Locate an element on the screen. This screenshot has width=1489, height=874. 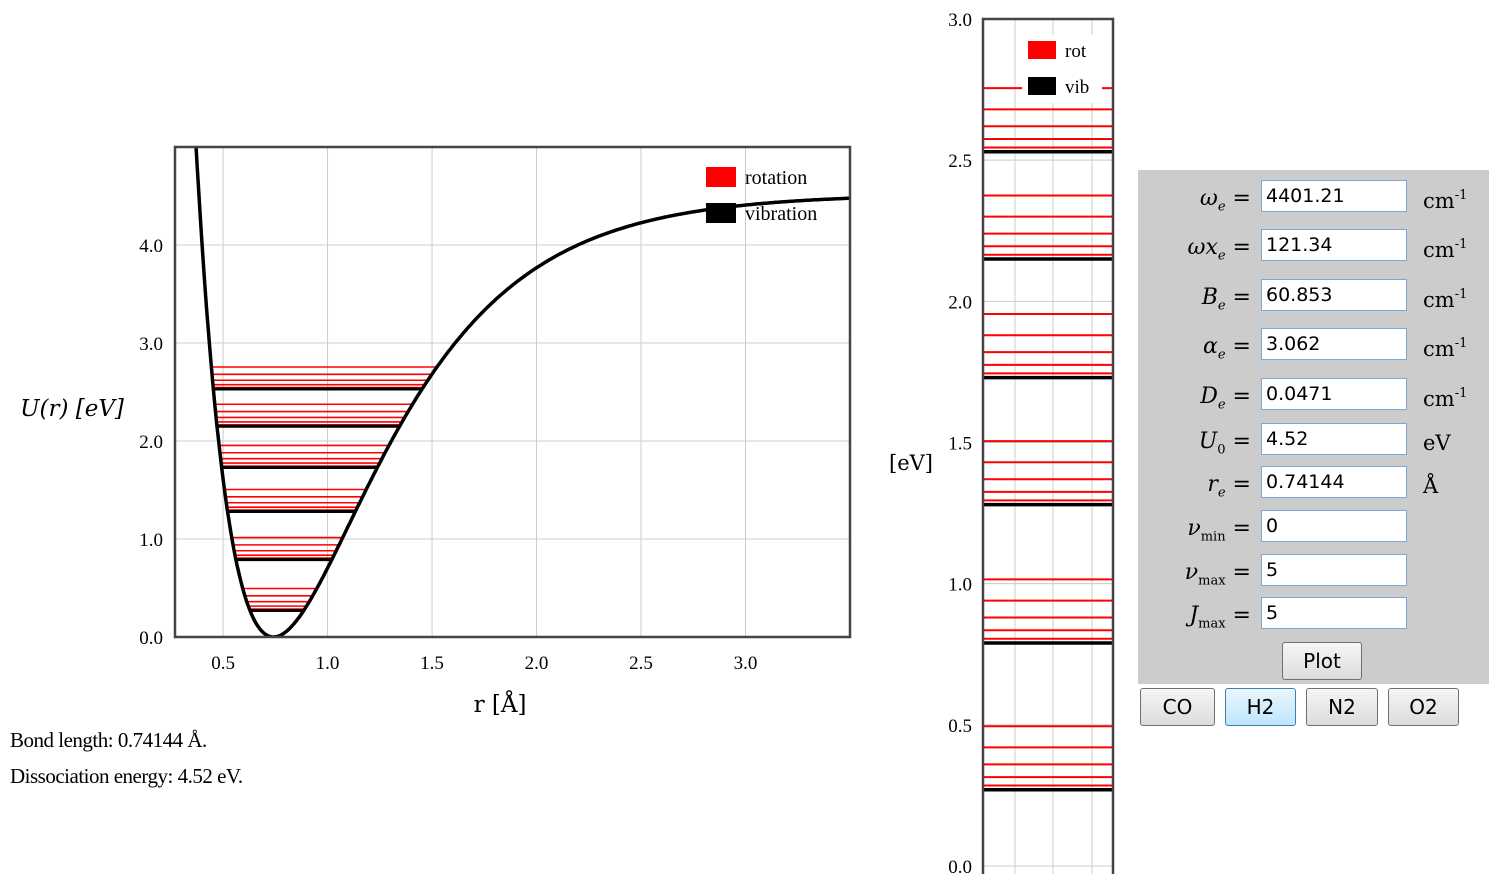
param-unit-u-0: eV is located at coordinates (1437, 443).